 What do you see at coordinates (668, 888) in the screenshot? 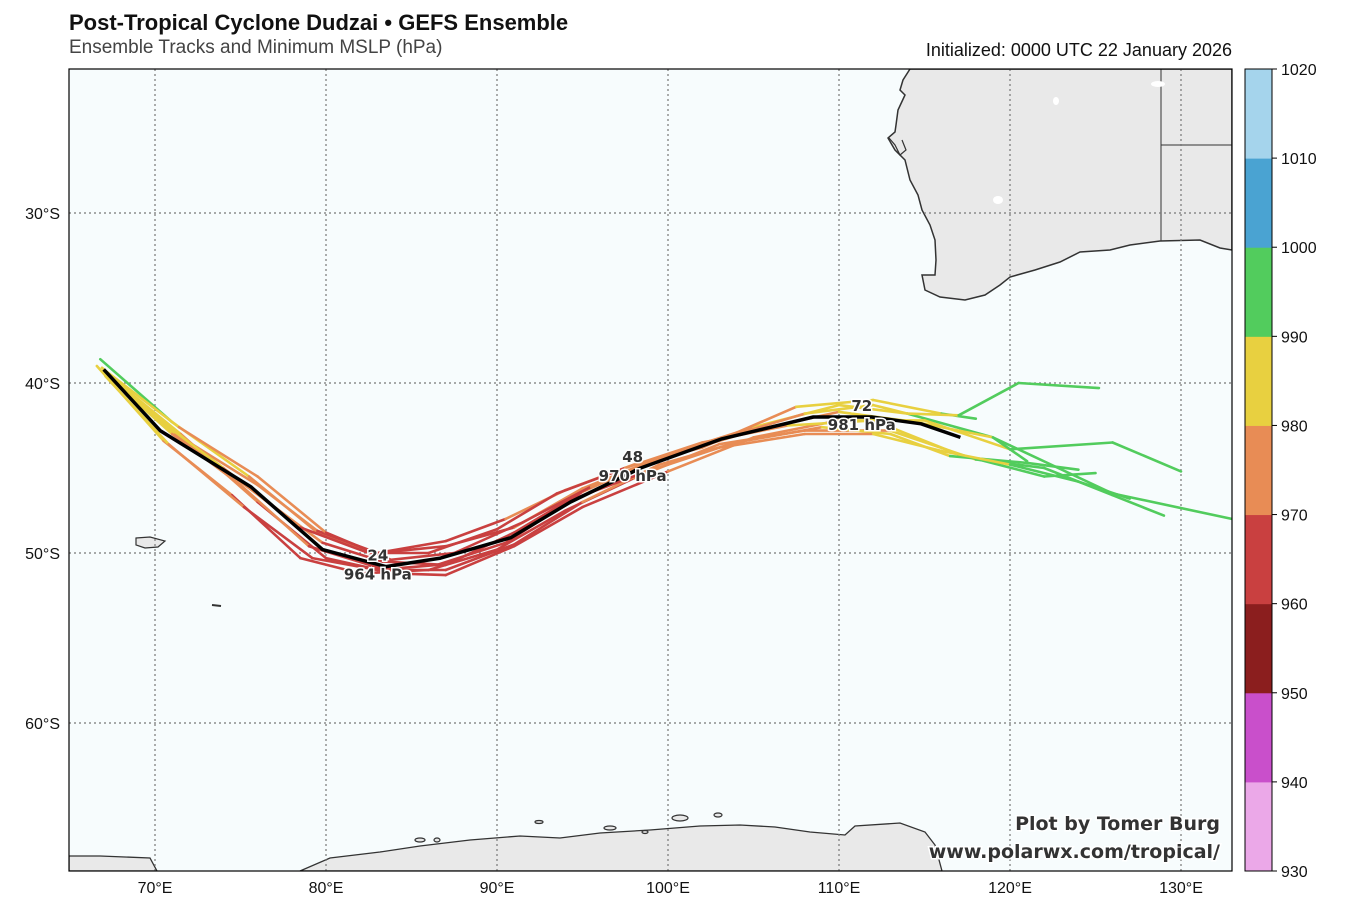
I see `lon-tick-label: 100°E` at bounding box center [668, 888].